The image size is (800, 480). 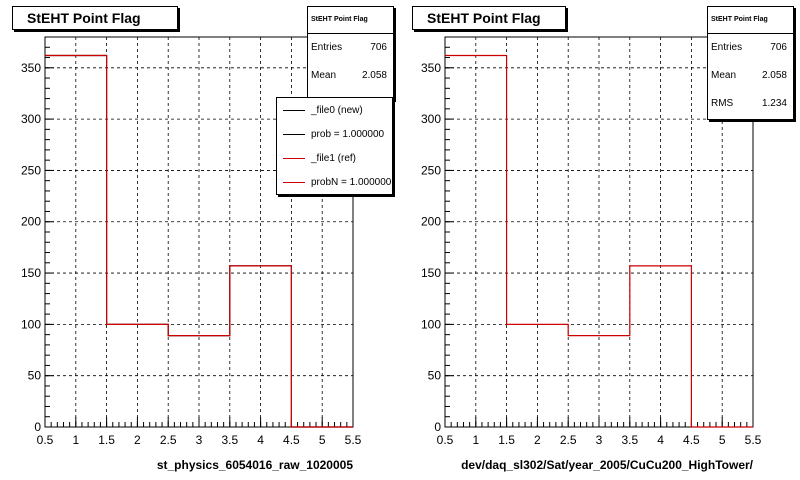 I want to click on right-stats-rms: RMS 1.234, so click(x=750, y=104).